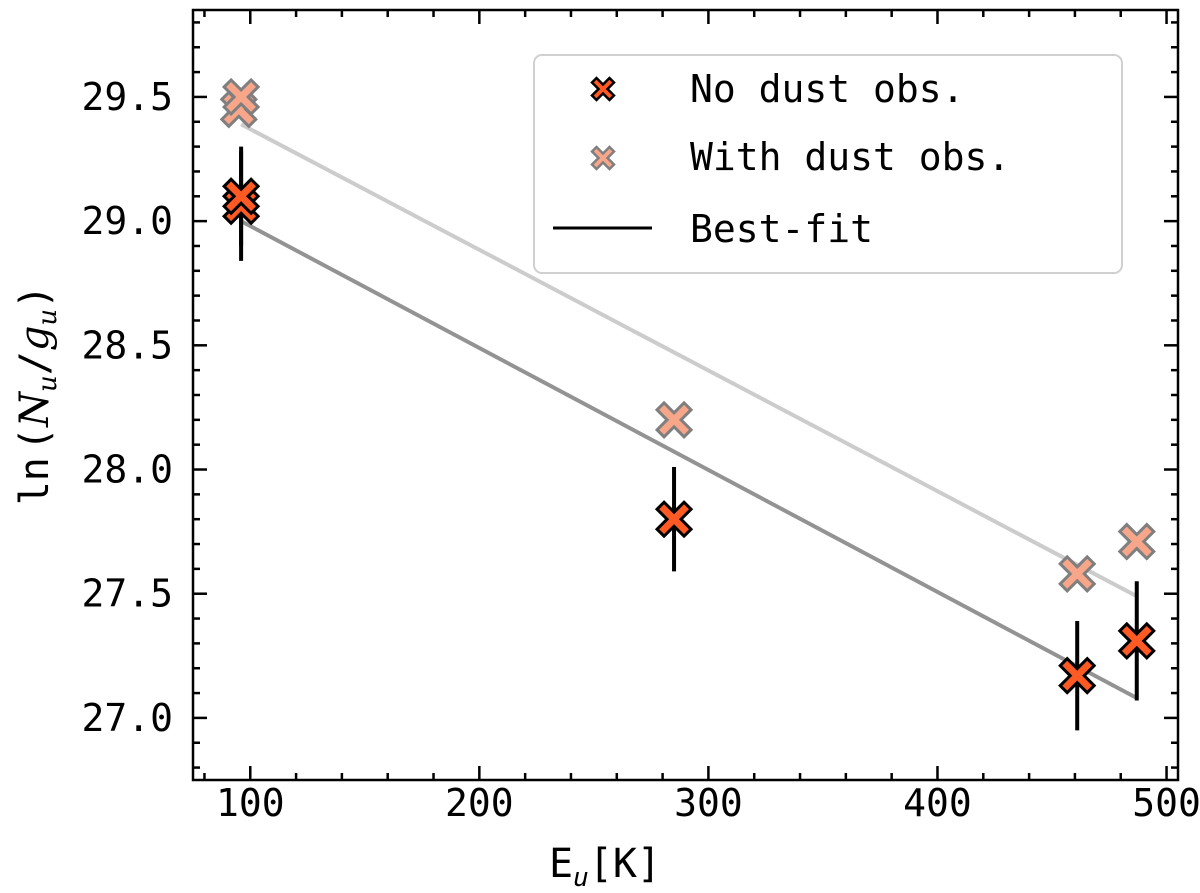 The height and width of the screenshot is (893, 1200). I want to click on legend-box, so click(828, 164).